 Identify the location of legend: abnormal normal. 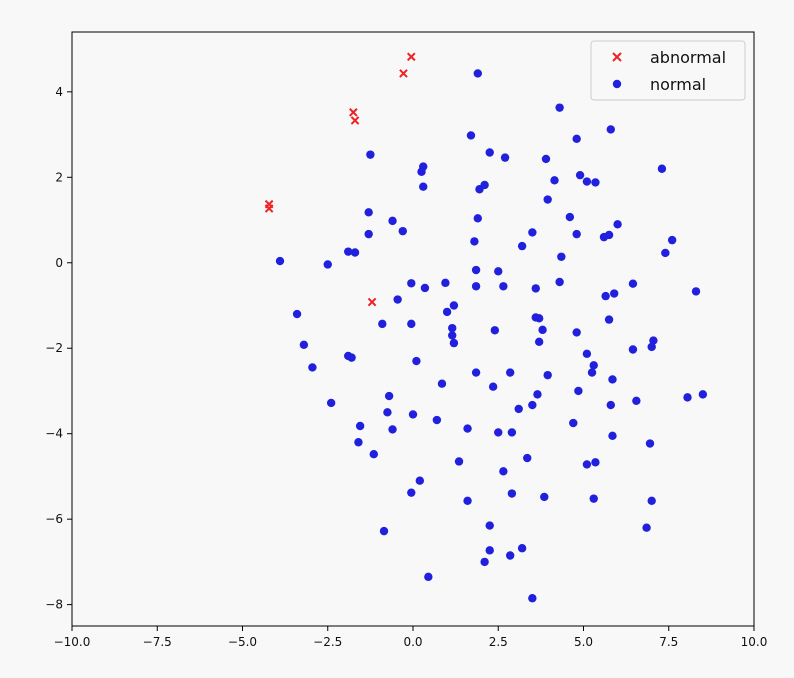
(668, 70).